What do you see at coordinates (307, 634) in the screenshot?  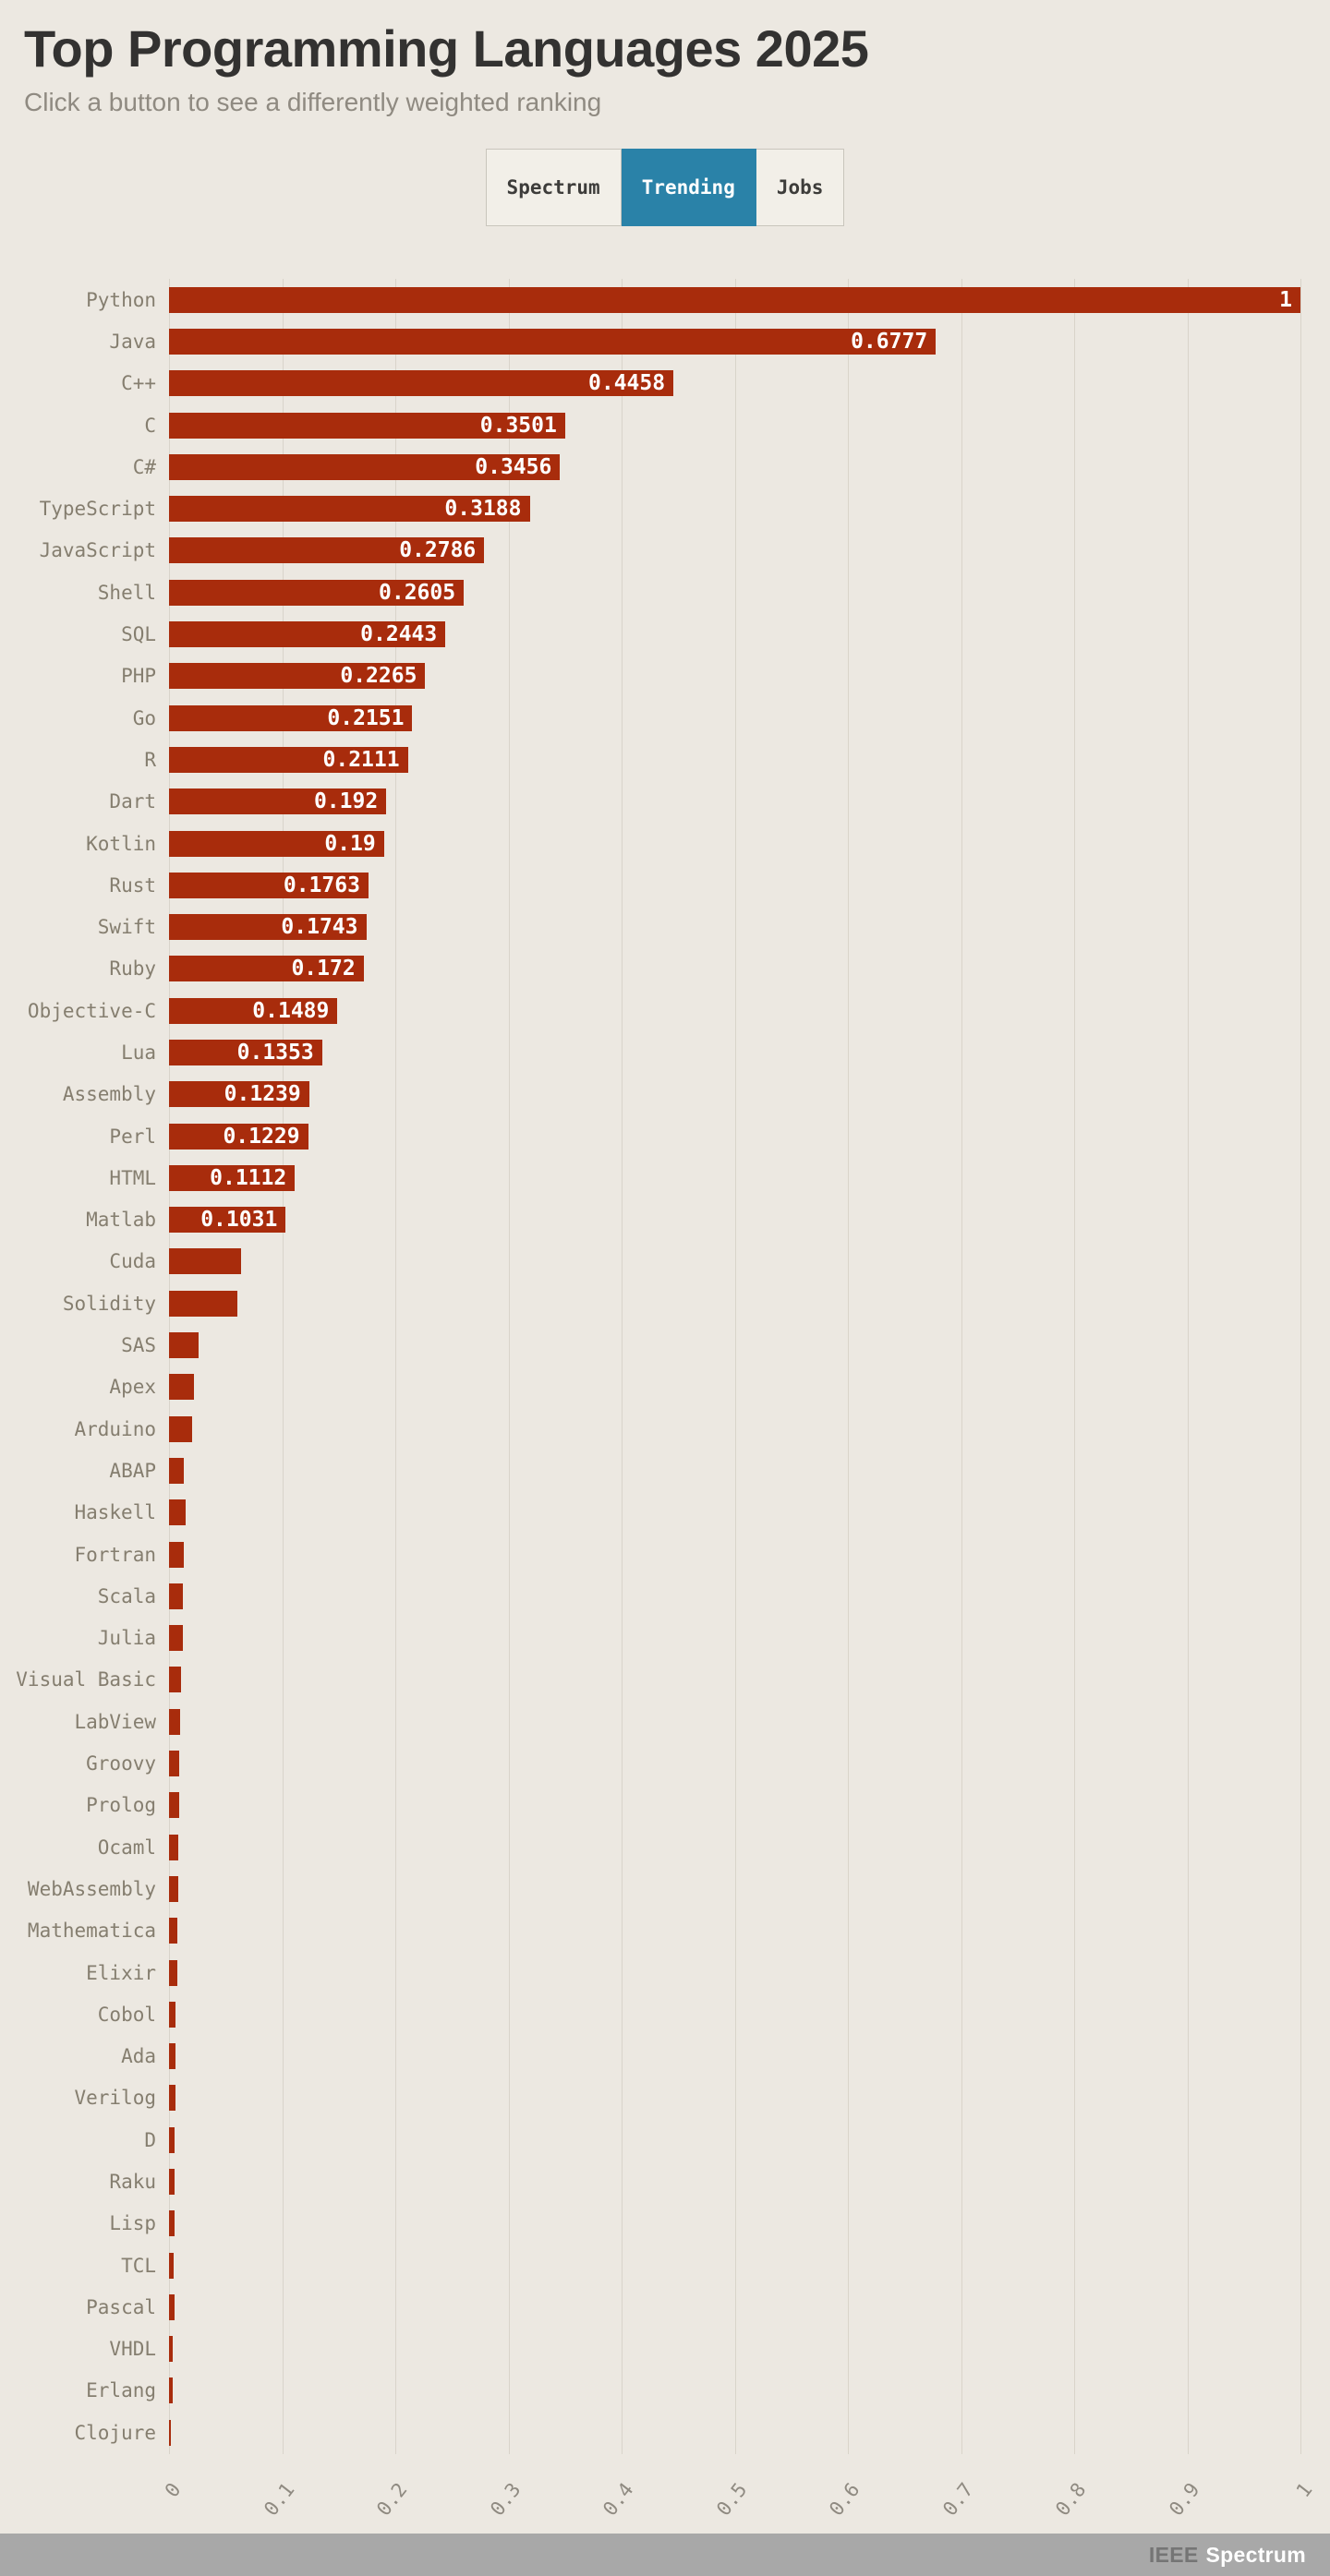 I see `bar: 0.2443` at bounding box center [307, 634].